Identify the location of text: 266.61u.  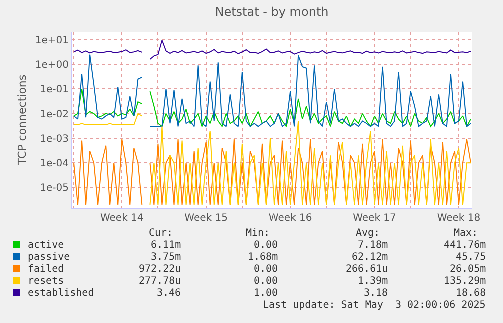
(367, 269).